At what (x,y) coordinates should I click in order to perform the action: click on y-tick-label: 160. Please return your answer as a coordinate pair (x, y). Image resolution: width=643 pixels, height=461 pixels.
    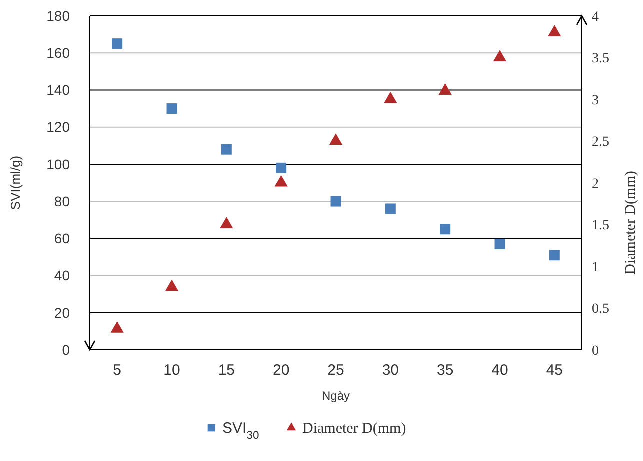
    Looking at the image, I should click on (58, 53).